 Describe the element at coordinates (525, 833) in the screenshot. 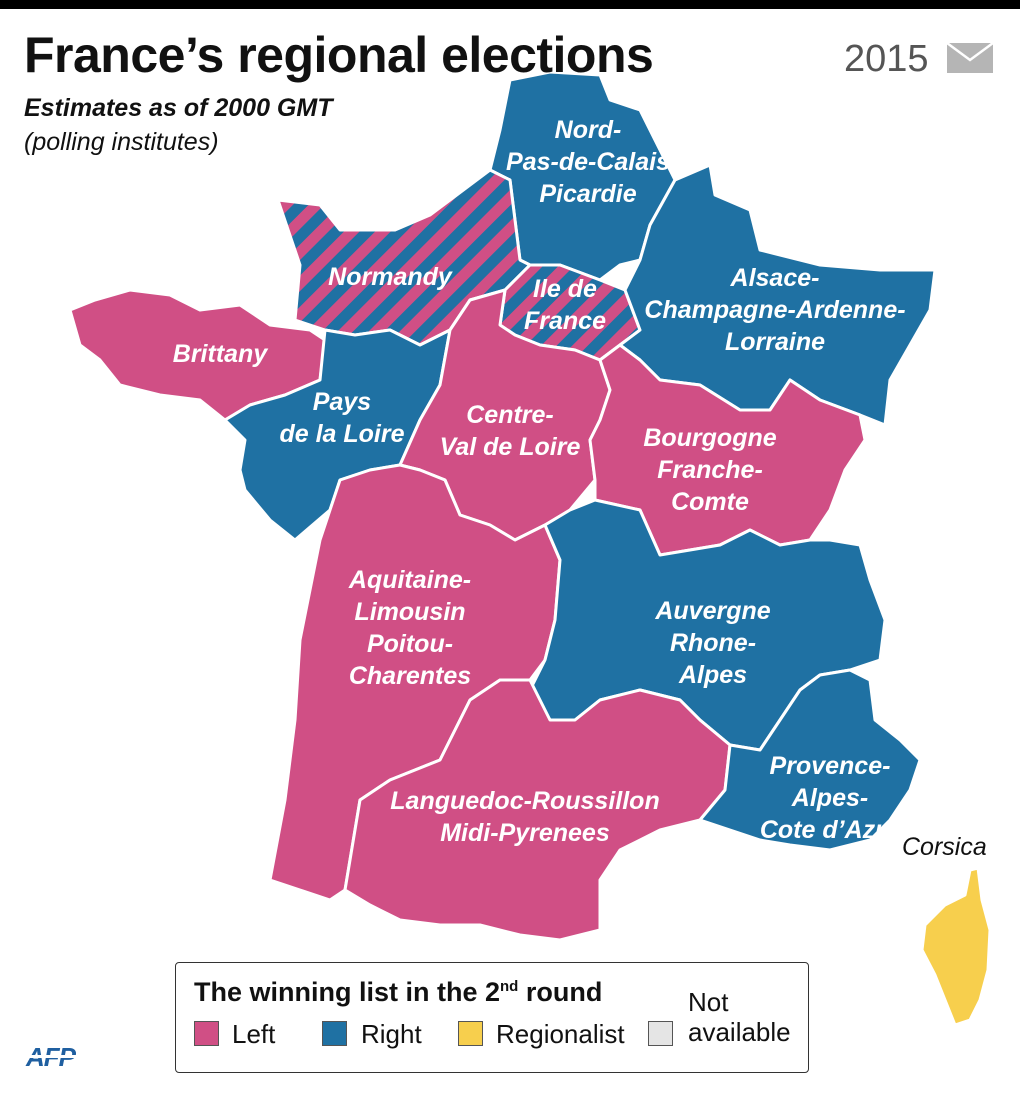

I see `region-label-languedoc: Midi-Pyrenees` at that location.